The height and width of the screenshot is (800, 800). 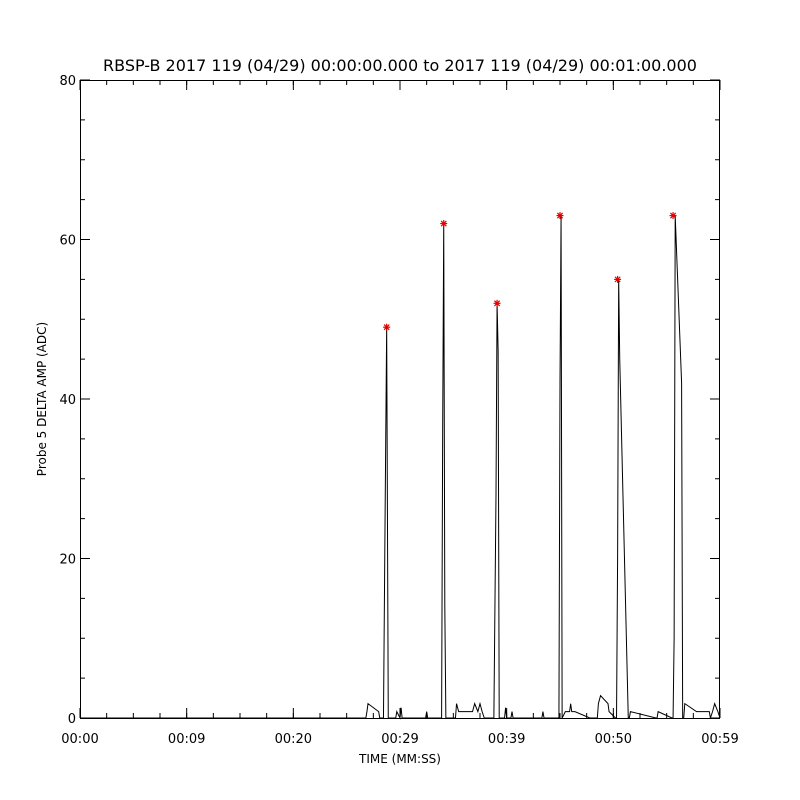 What do you see at coordinates (67, 560) in the screenshot?
I see `y-tick-label: 20` at bounding box center [67, 560].